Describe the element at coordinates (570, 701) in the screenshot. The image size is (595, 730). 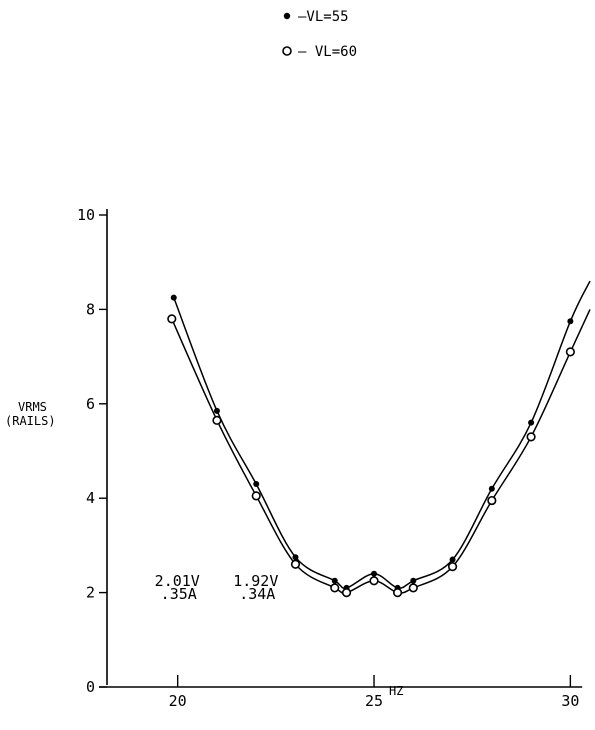
I see `x-tick-label-30: 30` at that location.